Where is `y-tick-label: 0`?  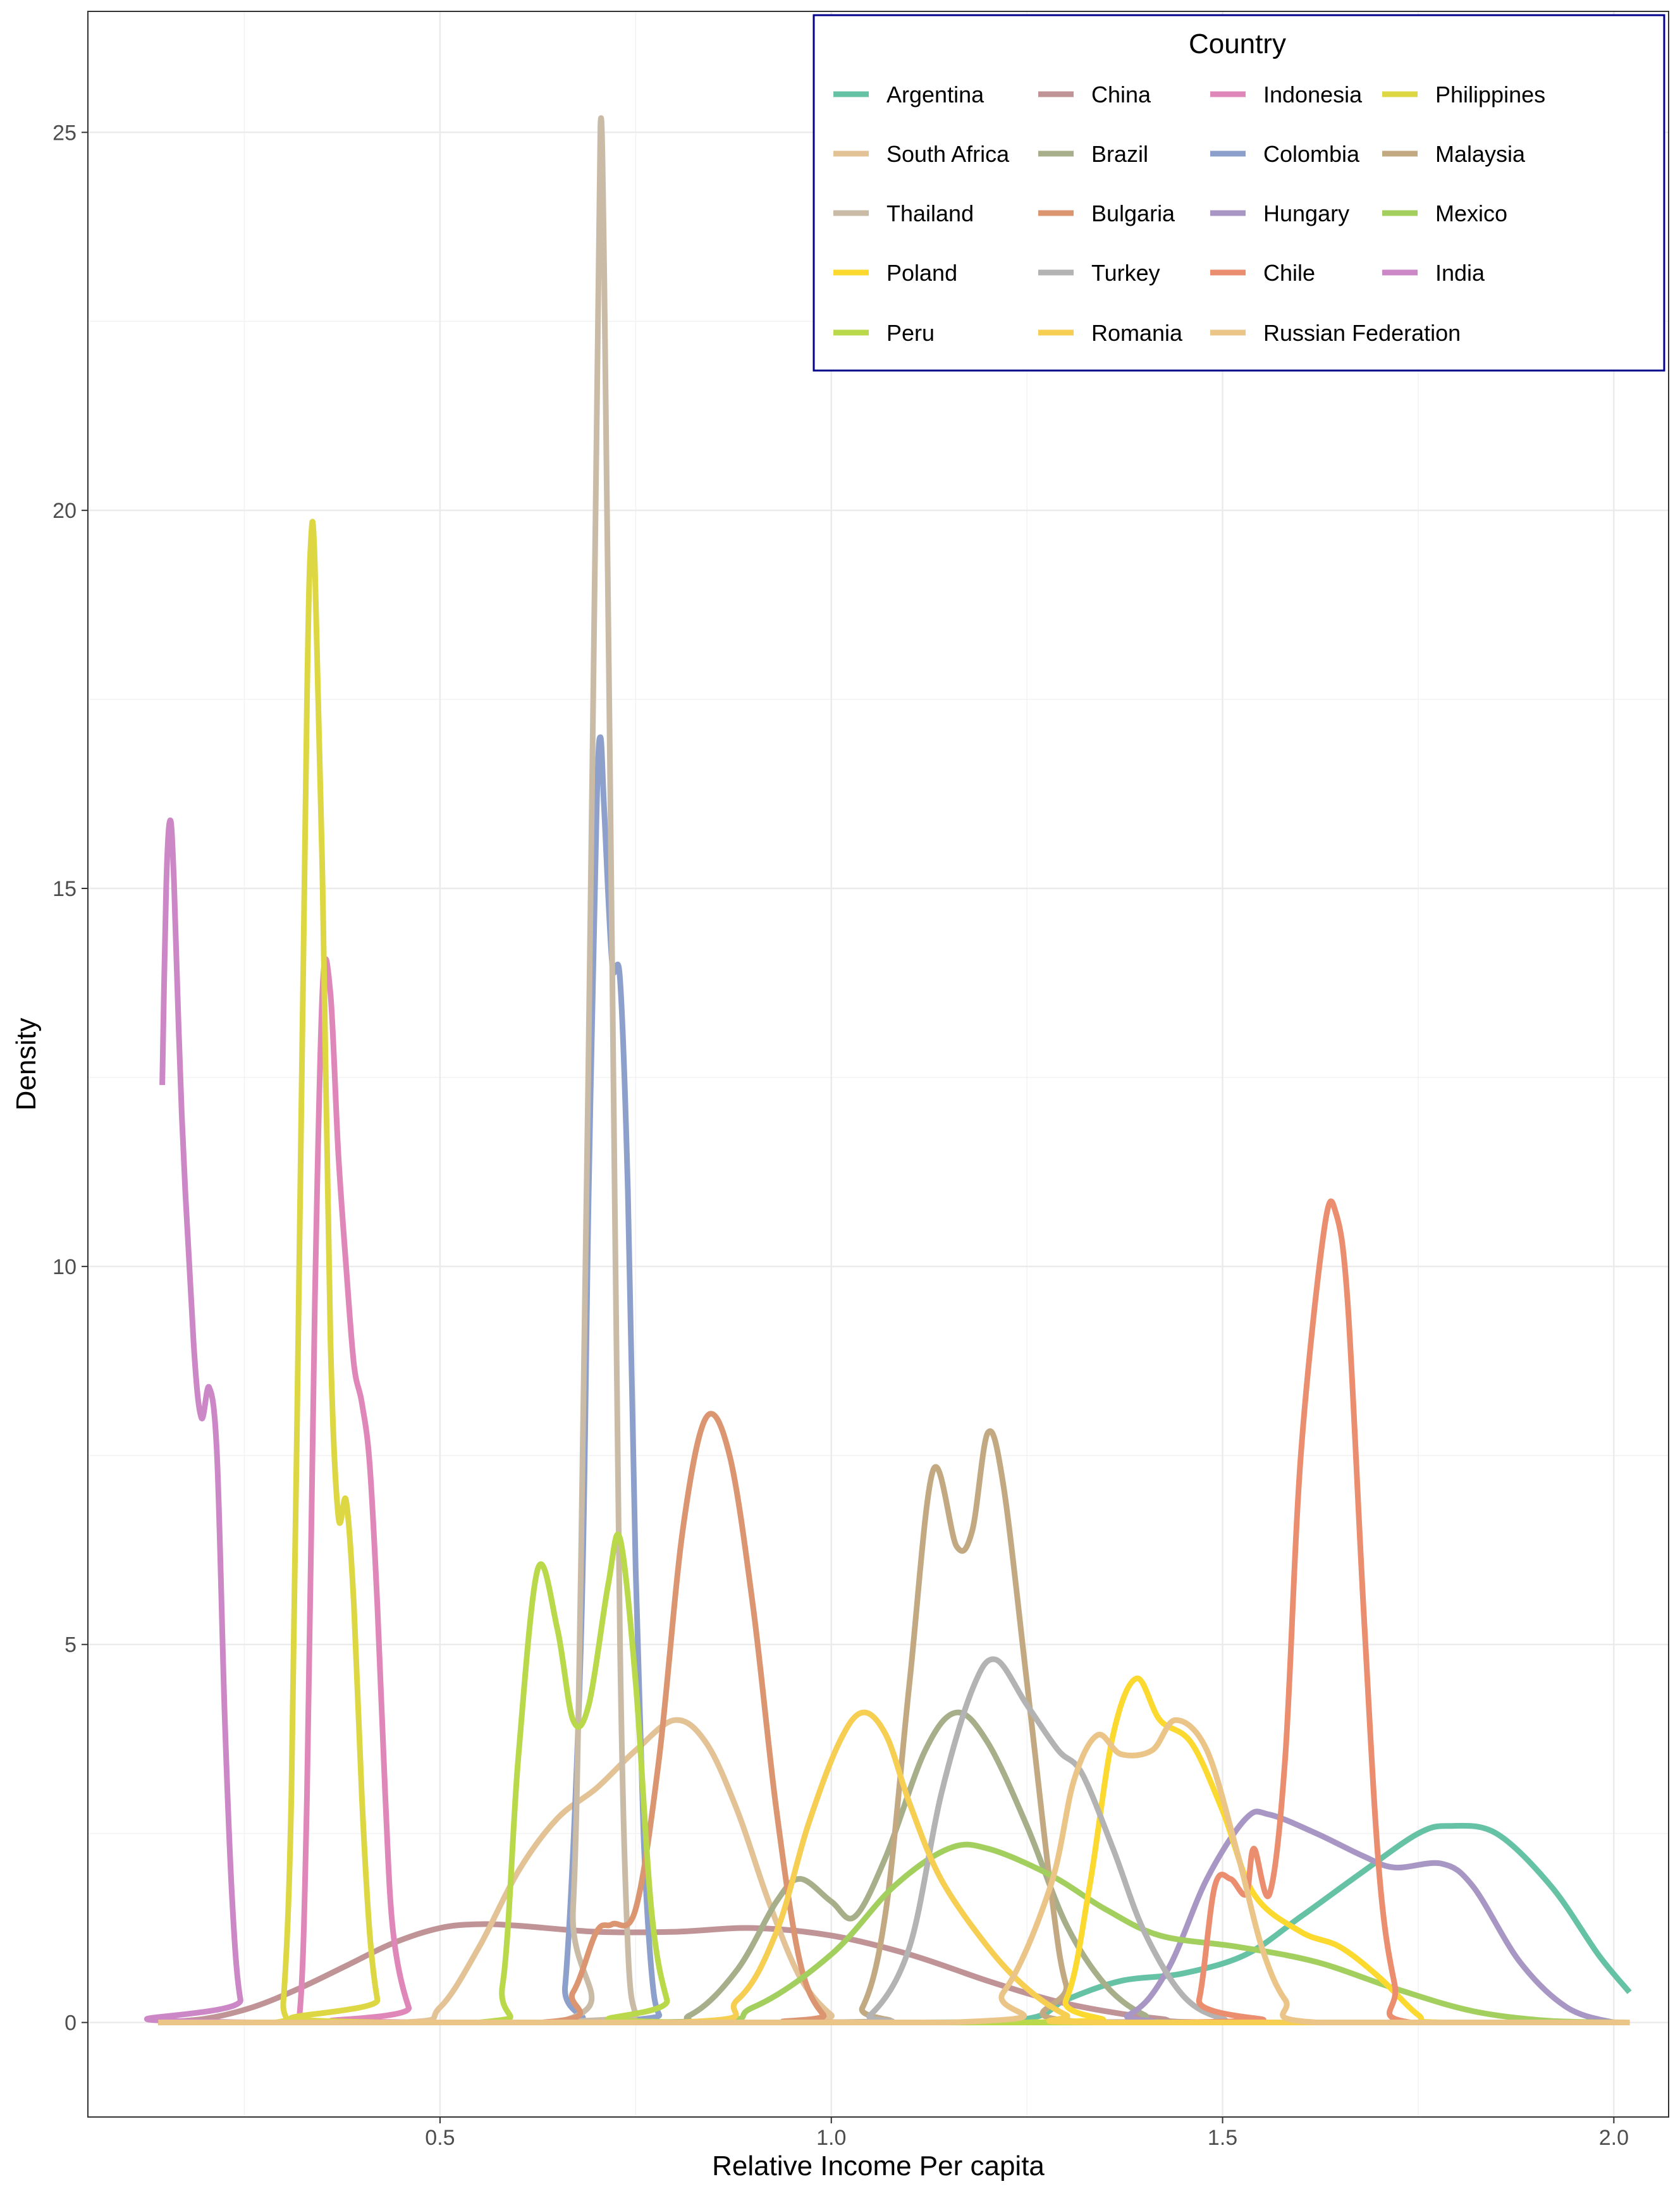 y-tick-label: 0 is located at coordinates (70, 2023).